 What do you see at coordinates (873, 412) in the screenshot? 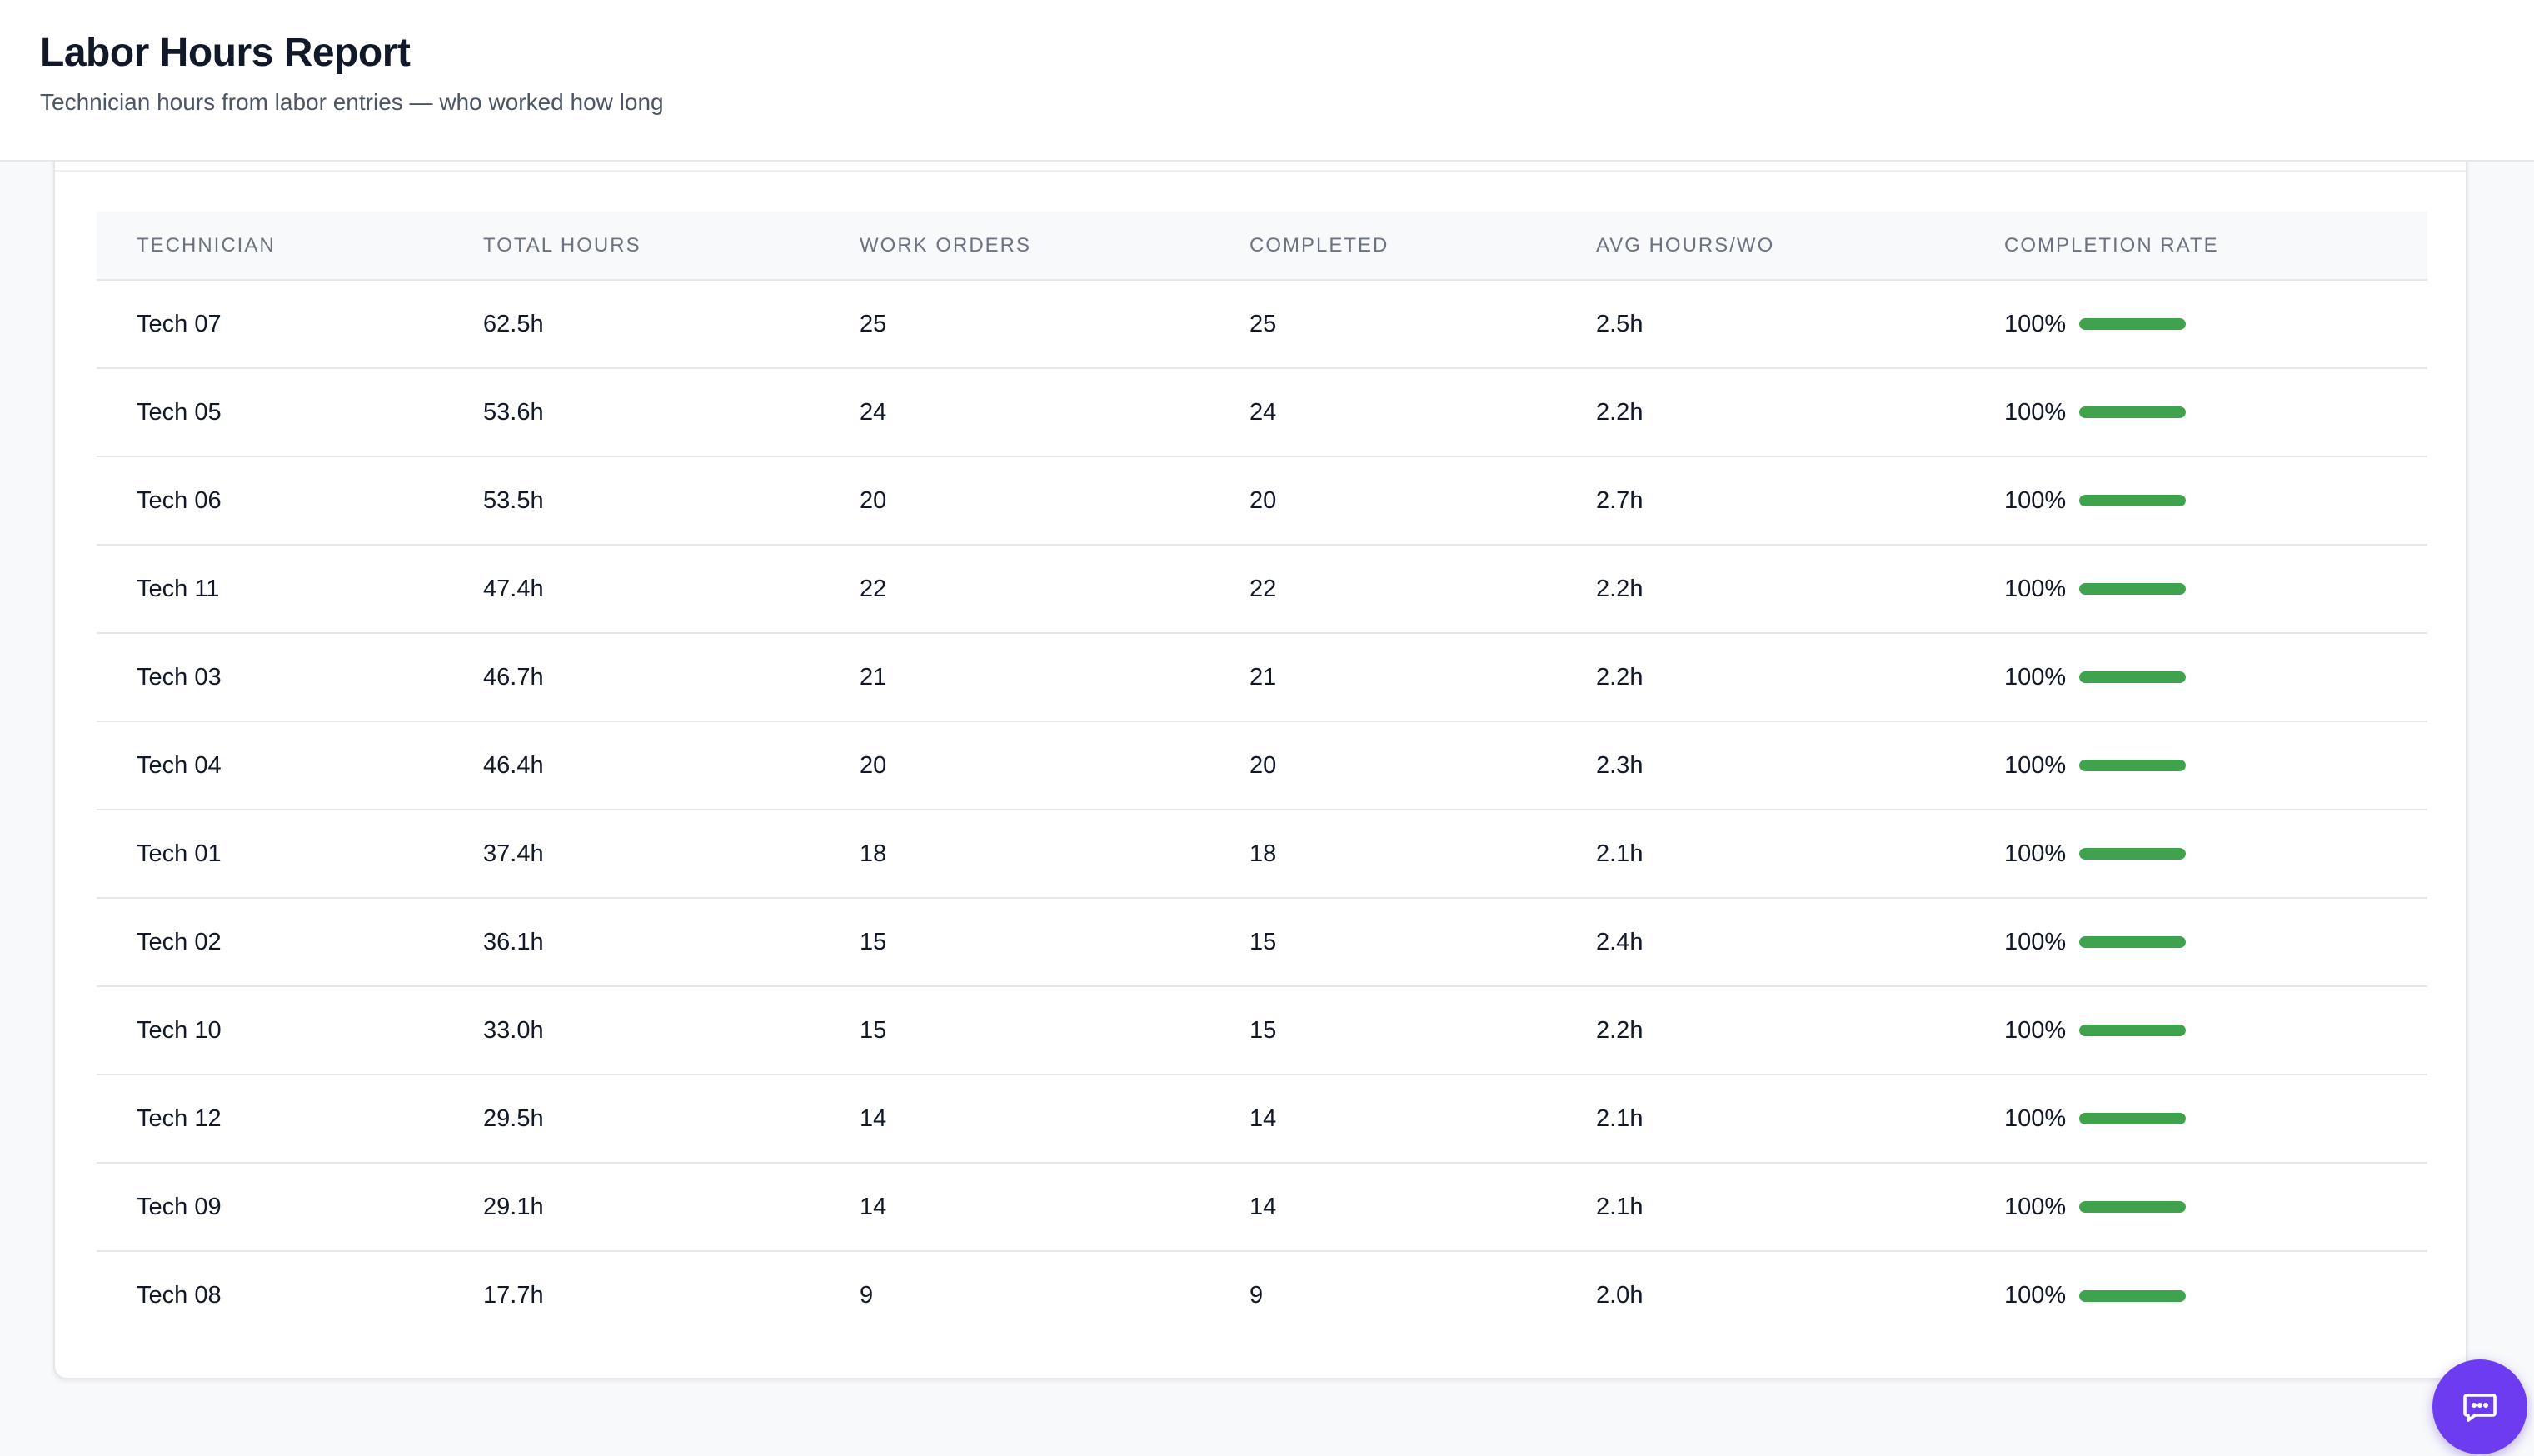
I see `cell-work-orders: 24` at bounding box center [873, 412].